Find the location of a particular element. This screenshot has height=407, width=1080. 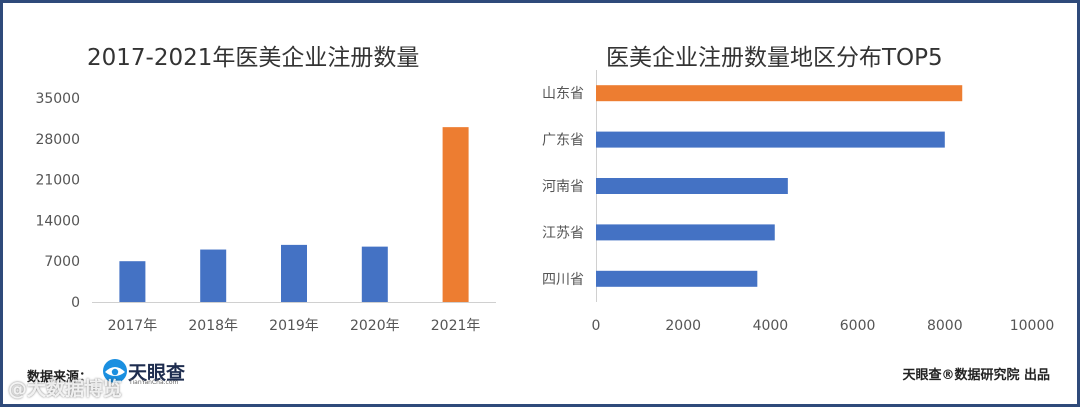

y-tick-label: 广东省 is located at coordinates (563, 141).